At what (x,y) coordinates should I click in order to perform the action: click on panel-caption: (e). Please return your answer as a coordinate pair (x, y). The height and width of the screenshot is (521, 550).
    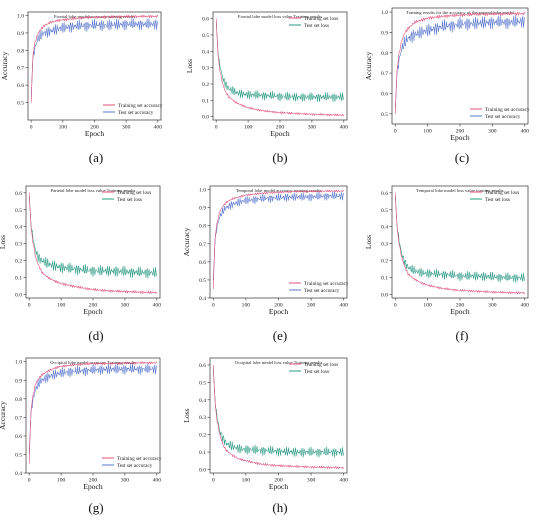
    Looking at the image, I should click on (280, 335).